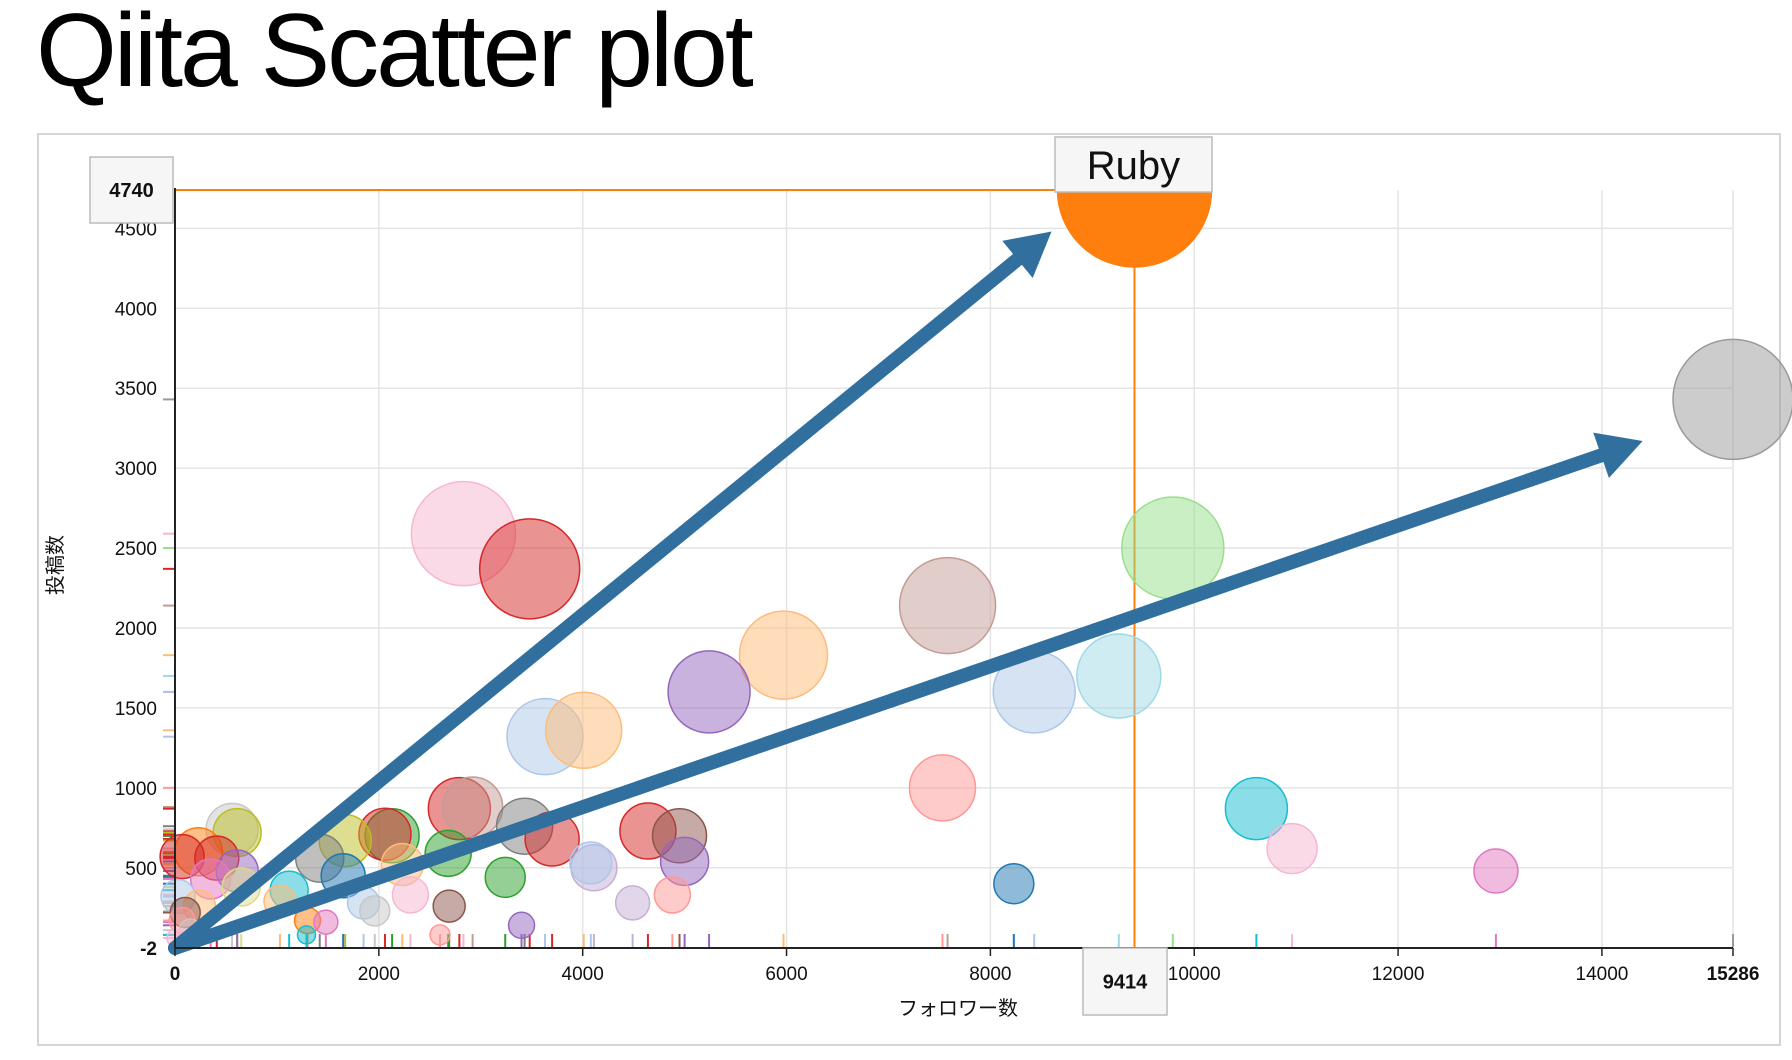  I want to click on y-axis-label: 投稿数, so click(55, 565).